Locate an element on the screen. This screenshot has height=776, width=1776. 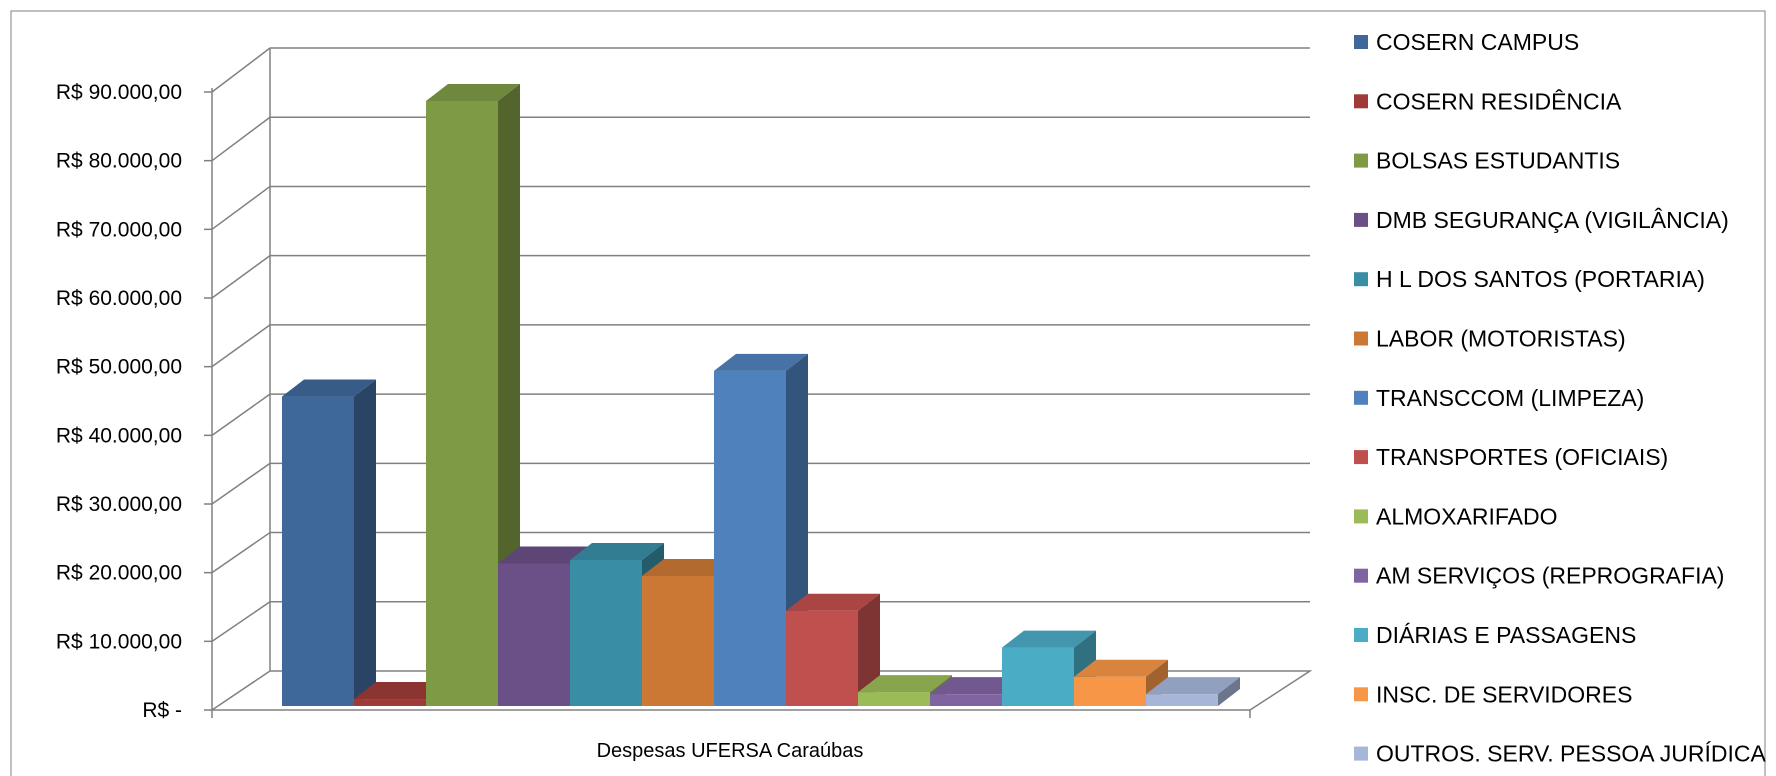
legend-item: INSC. DE SERVIDORES is located at coordinates (1493, 694).